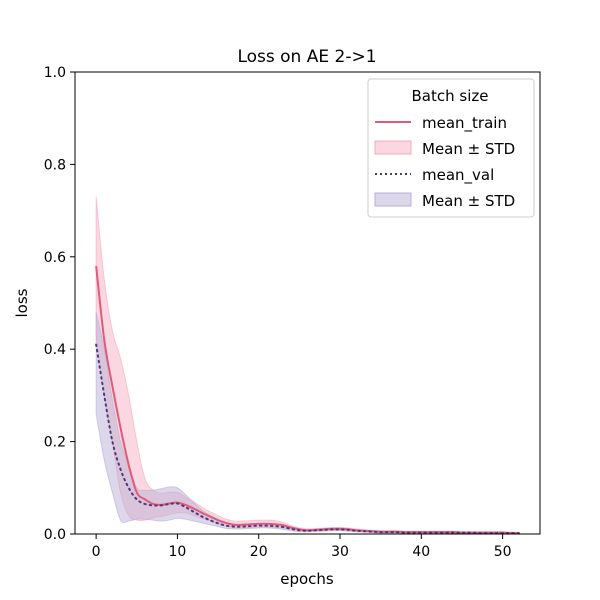 This screenshot has height=600, width=600. Describe the element at coordinates (468, 149) in the screenshot. I see `legend-label-train-std: Mean ± STD` at that location.